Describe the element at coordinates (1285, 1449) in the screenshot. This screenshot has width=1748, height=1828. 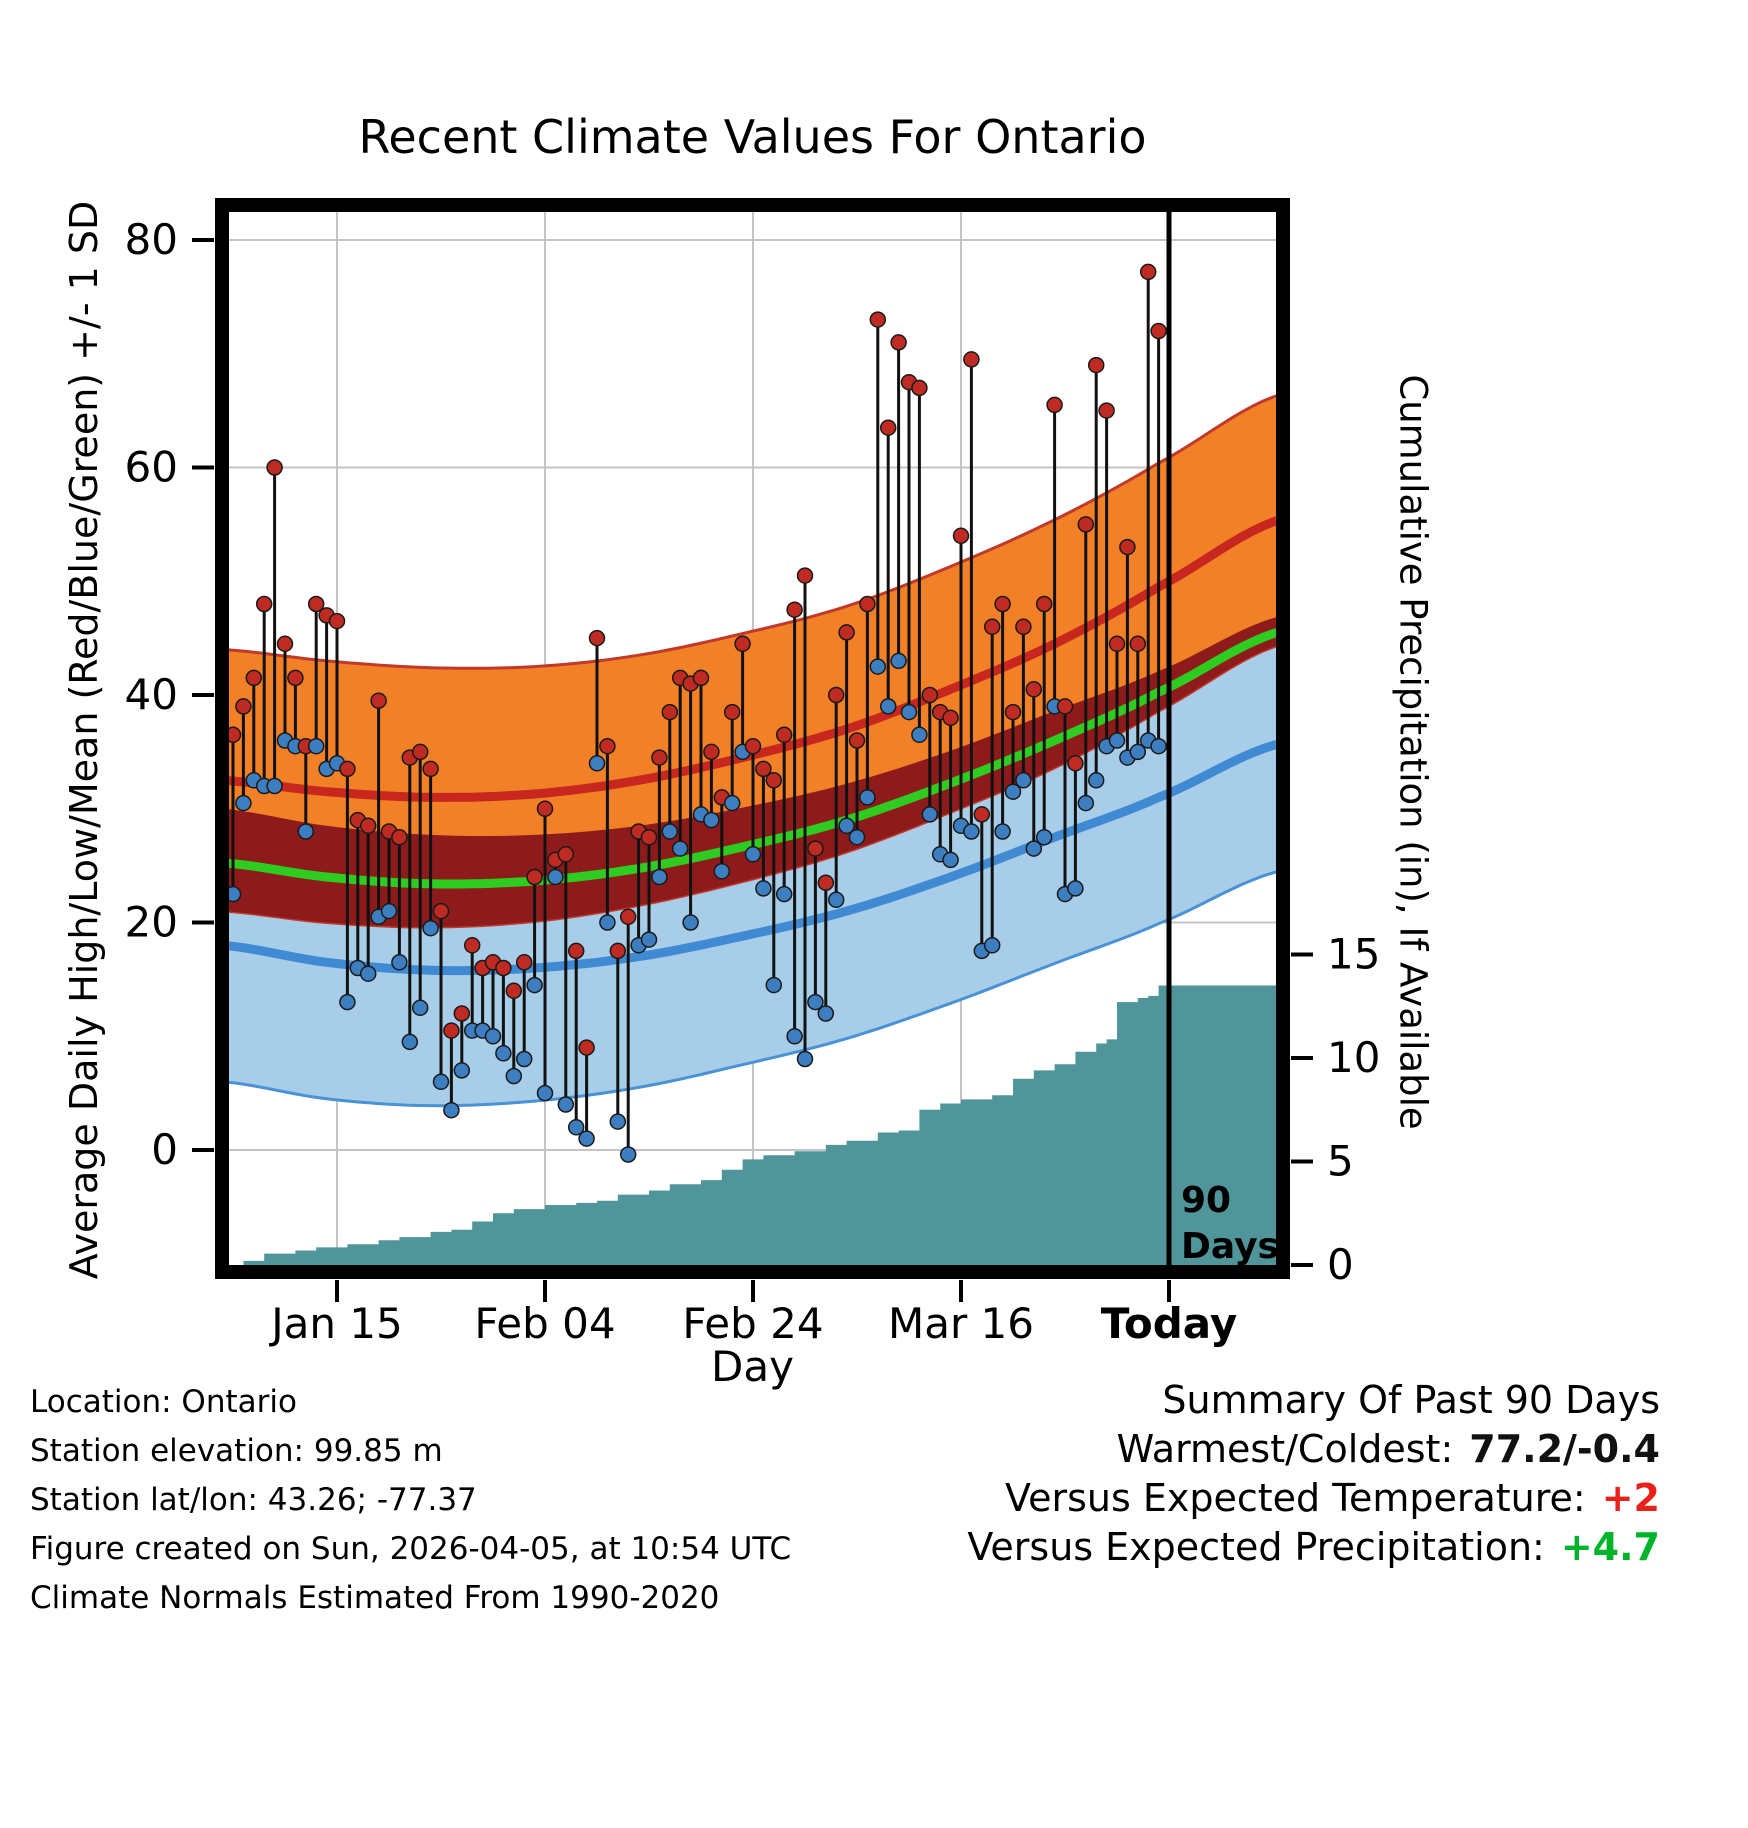
I see `summary-label: Warmest/Coldest:` at that location.